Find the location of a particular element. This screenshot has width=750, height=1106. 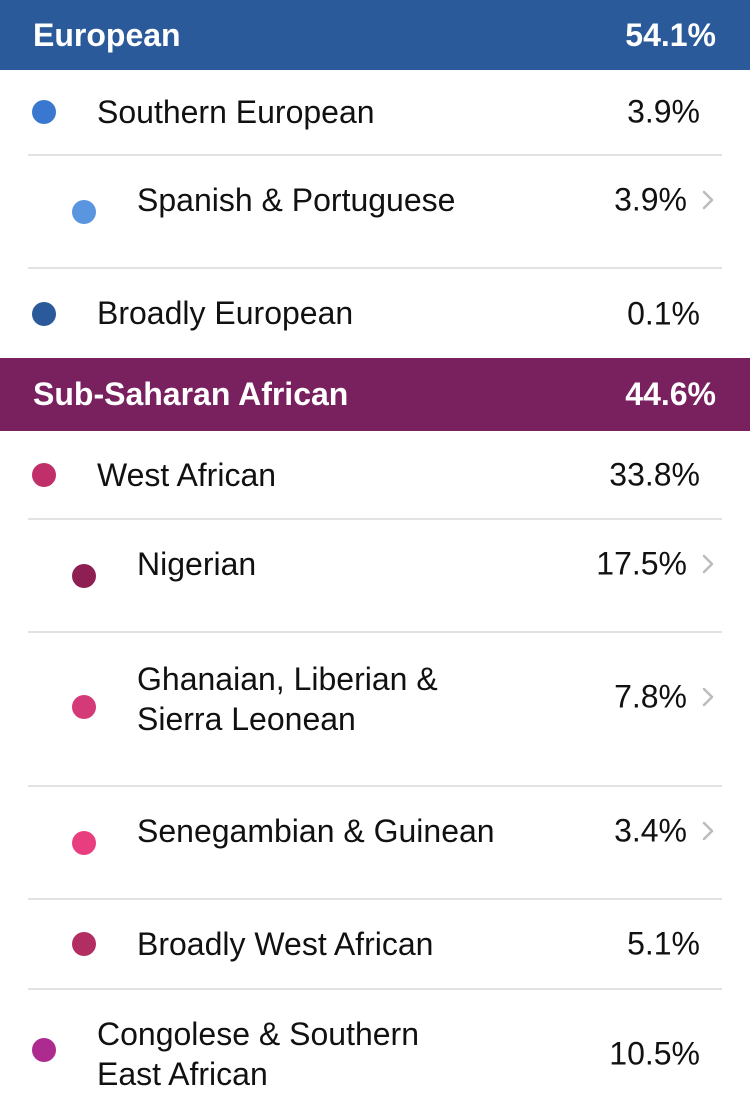

ancestry-label: West African is located at coordinates (187, 475).